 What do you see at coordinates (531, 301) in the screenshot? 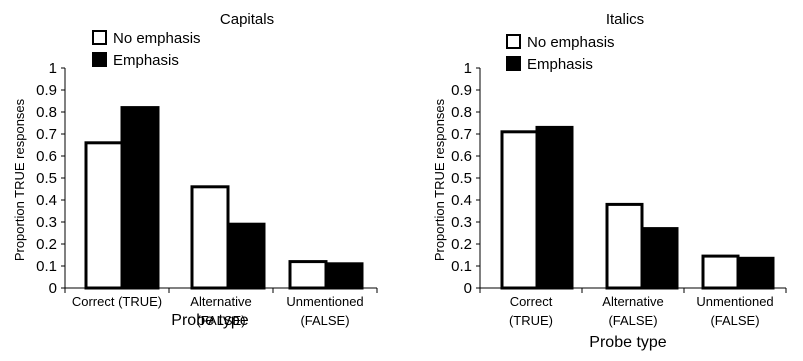
I see `x-category-label: Correct` at bounding box center [531, 301].